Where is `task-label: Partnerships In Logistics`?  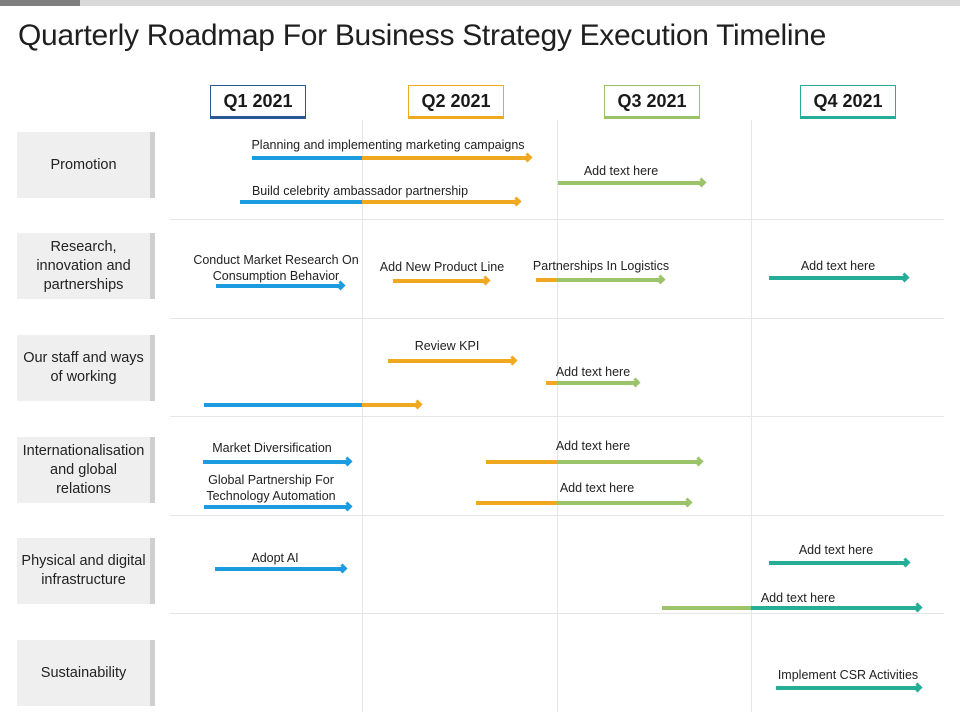
task-label: Partnerships In Logistics is located at coordinates (601, 266).